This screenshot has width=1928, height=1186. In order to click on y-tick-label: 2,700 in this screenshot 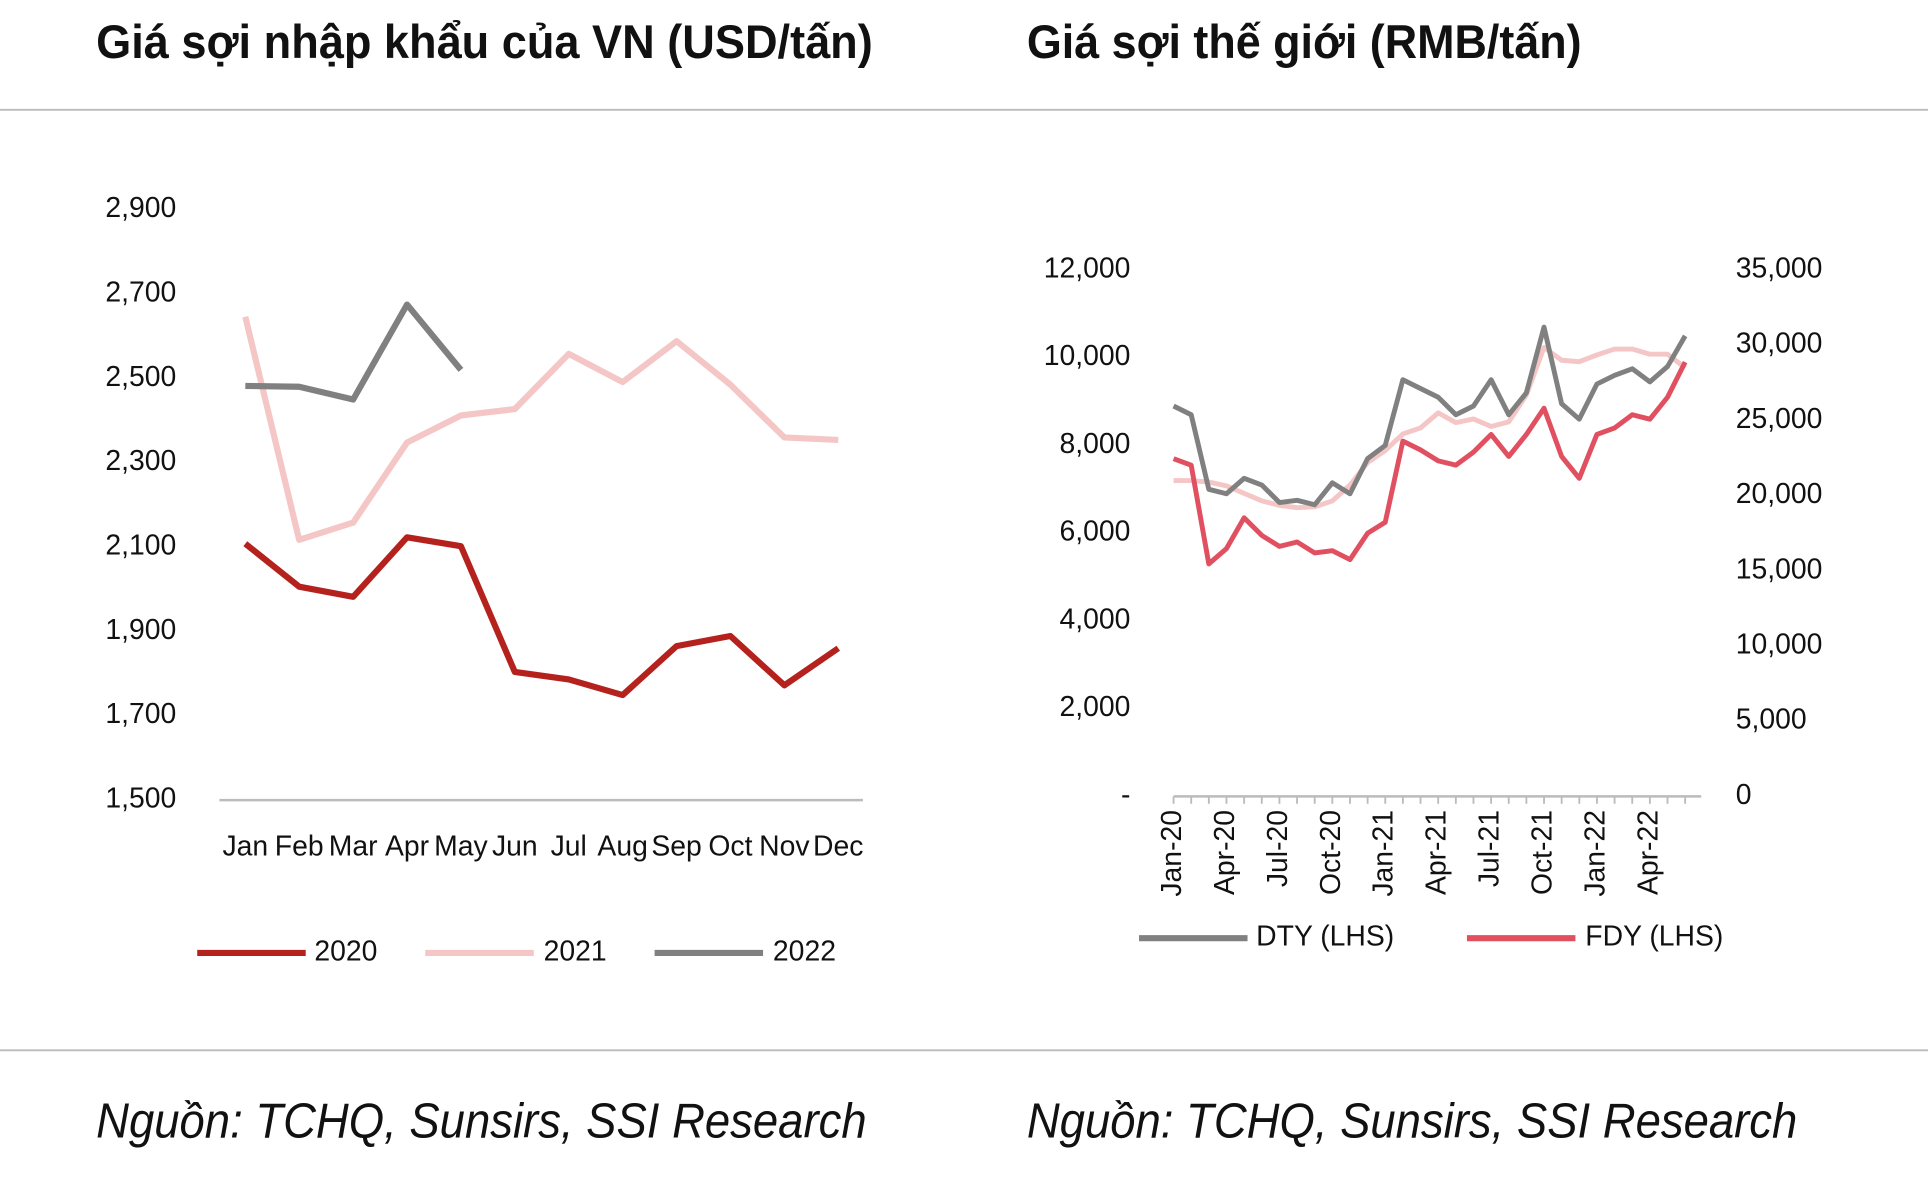, I will do `click(140, 292)`.